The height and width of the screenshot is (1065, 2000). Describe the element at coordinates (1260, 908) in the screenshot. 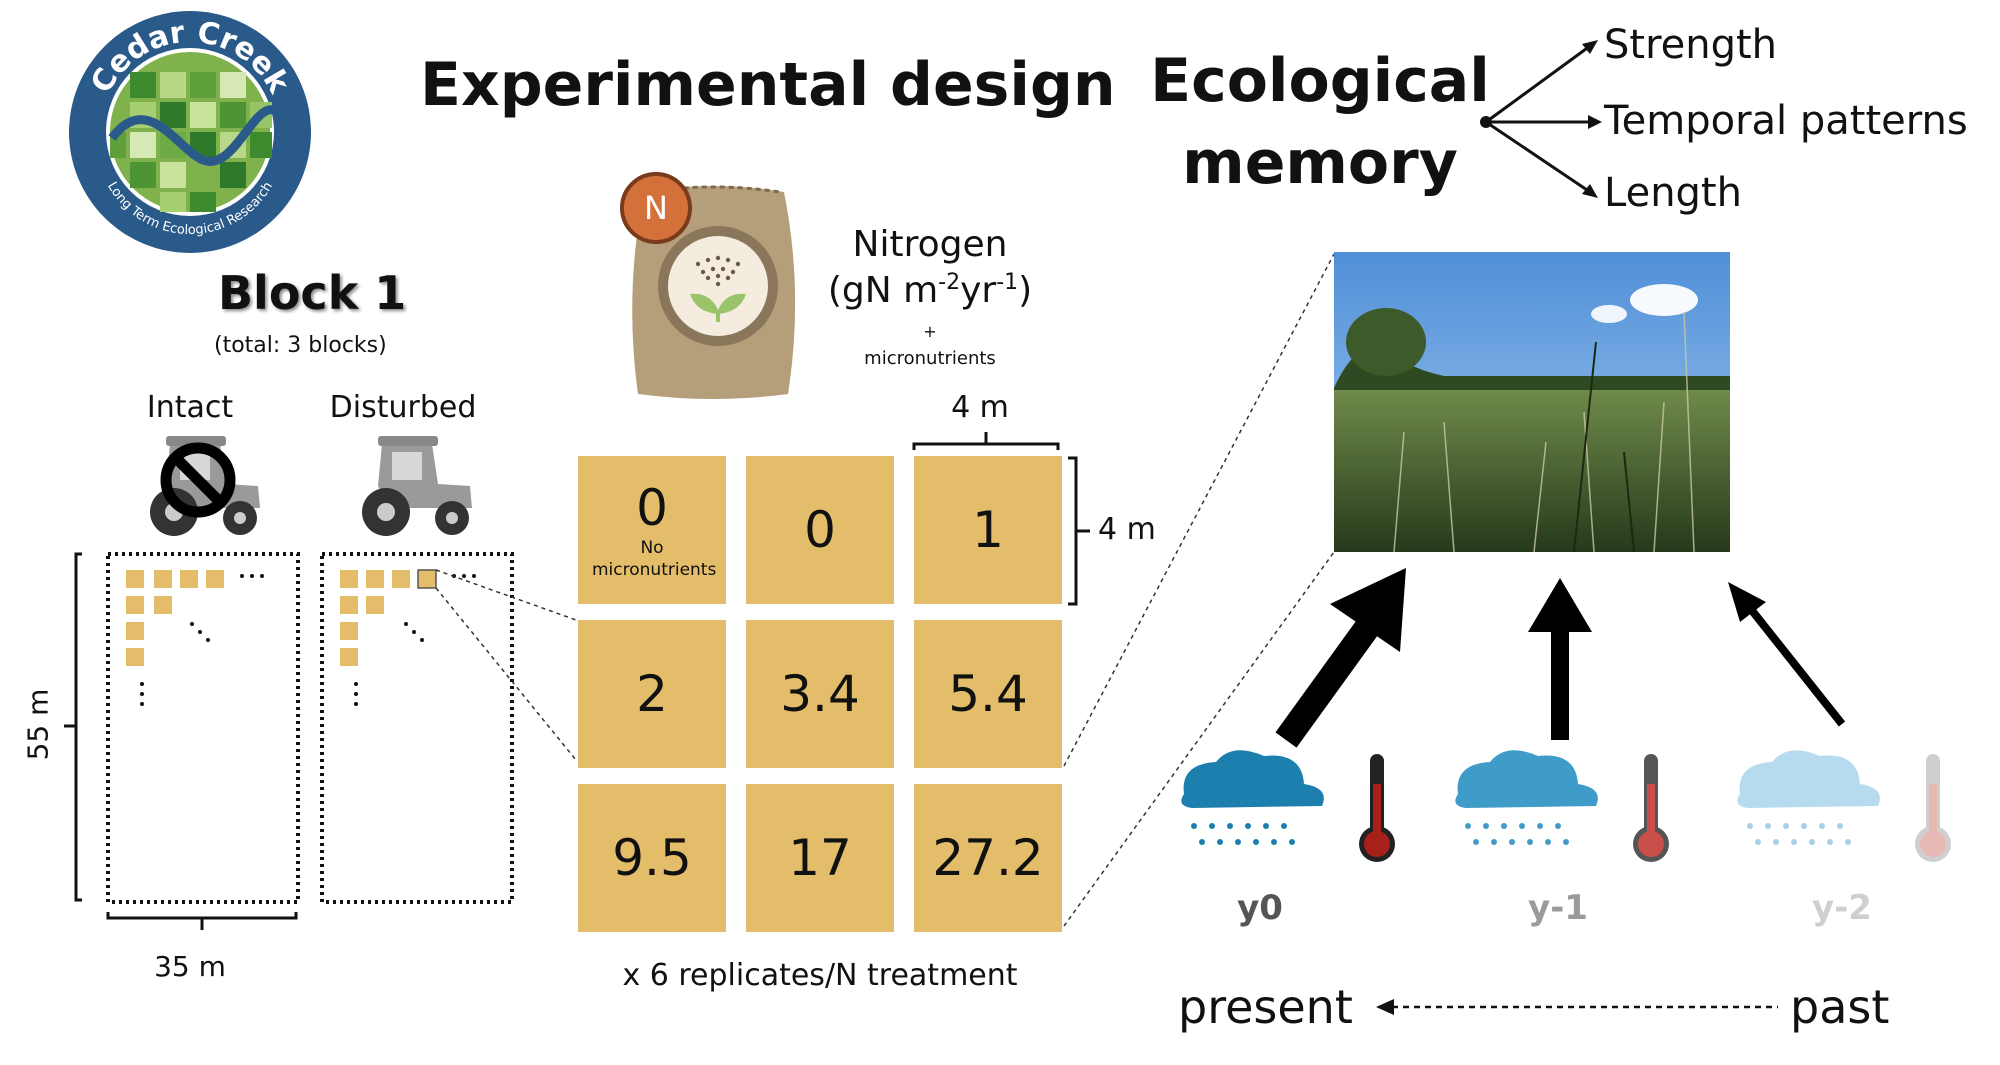

I see `year-y0: y0` at that location.